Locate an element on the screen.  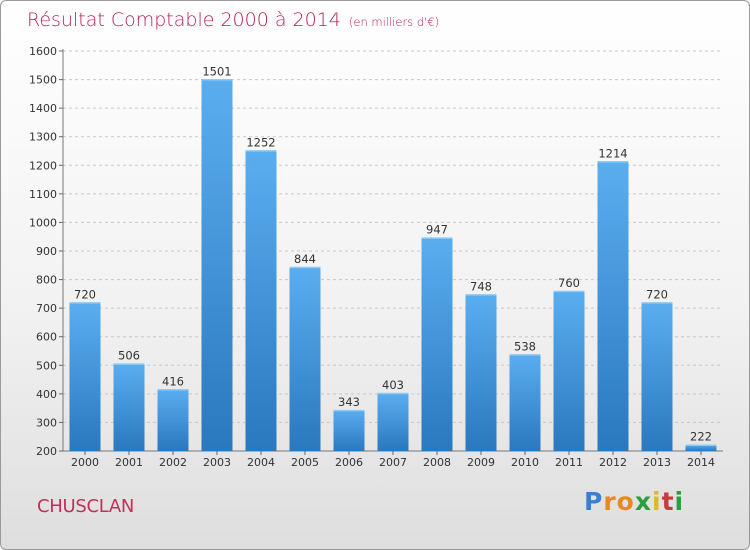
data-label: 947 is located at coordinates (437, 230).